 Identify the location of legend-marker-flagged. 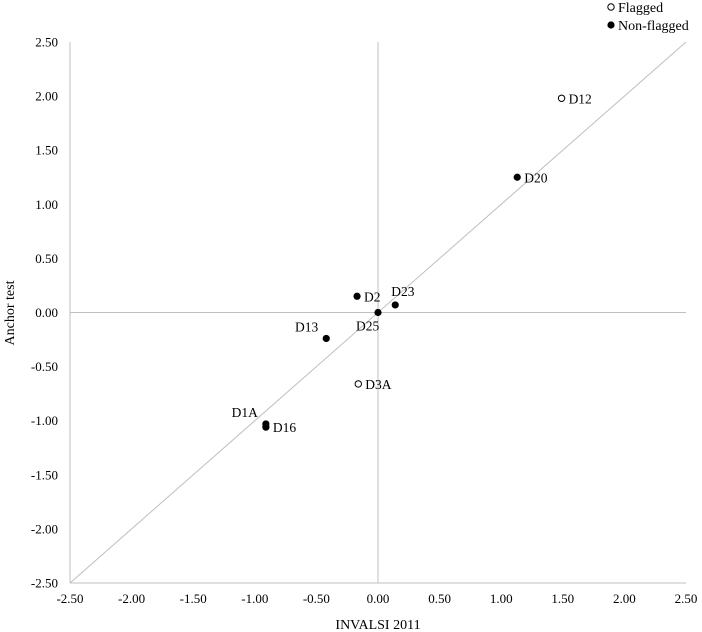
(611, 7).